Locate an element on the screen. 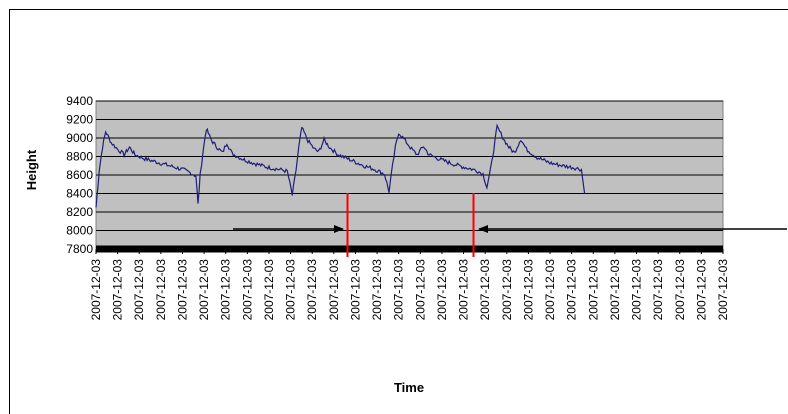 The image size is (788, 414). y-tick-label: 8400 is located at coordinates (79, 194).